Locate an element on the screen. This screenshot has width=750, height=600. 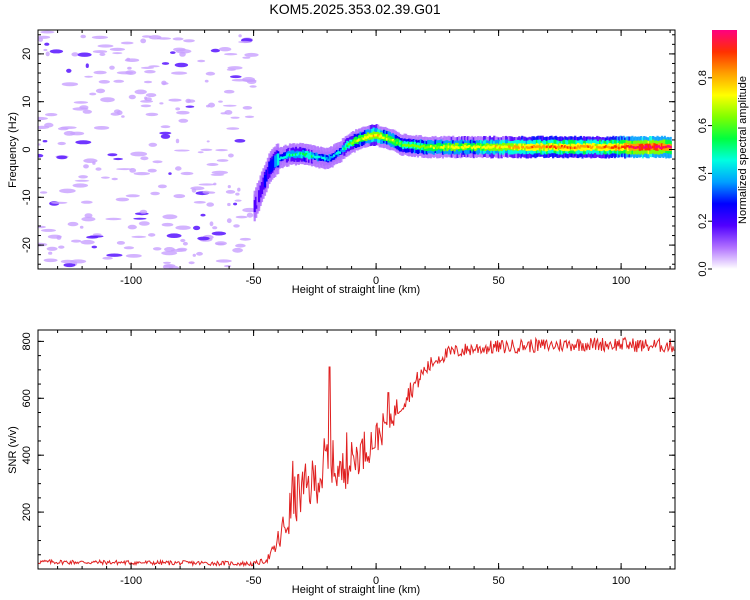
xtick-label: 100 is located at coordinates (621, 281).